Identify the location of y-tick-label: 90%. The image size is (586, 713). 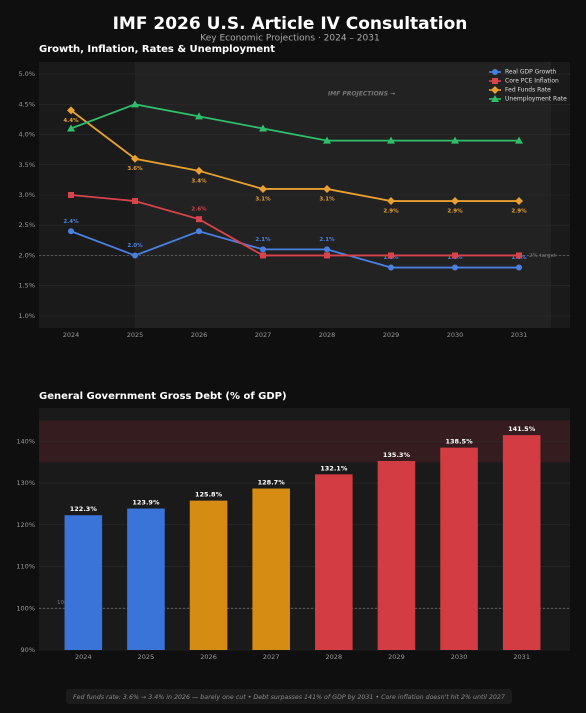
(28, 650).